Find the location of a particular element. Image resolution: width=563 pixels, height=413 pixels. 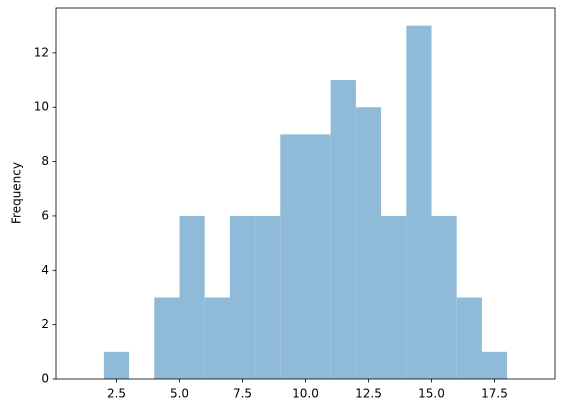

y-tick-label: 0 is located at coordinates (45, 379).